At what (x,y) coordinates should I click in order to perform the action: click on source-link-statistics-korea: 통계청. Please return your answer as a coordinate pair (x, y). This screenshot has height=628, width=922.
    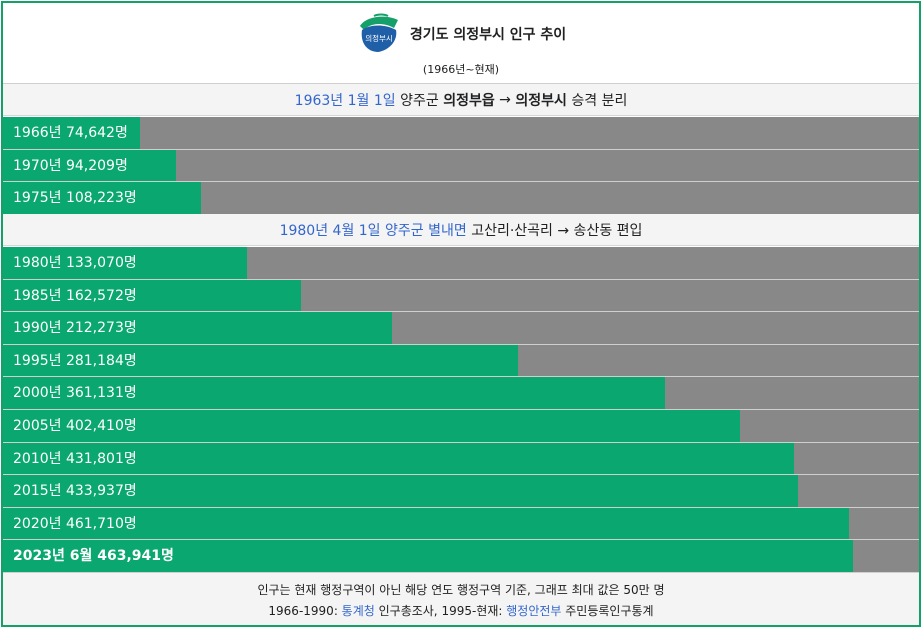
    Looking at the image, I should click on (358, 611).